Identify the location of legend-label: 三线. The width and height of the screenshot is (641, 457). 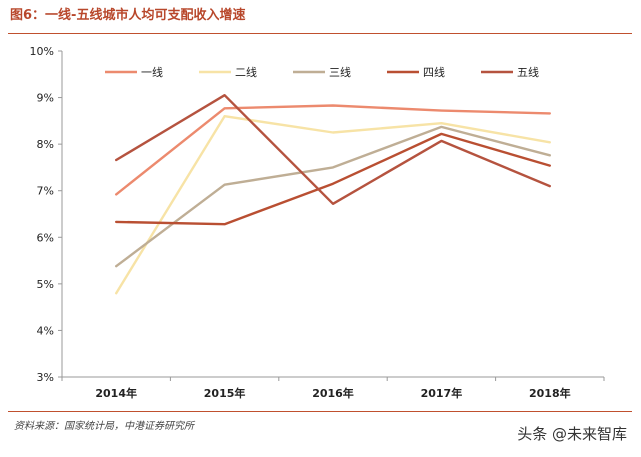
(340, 72).